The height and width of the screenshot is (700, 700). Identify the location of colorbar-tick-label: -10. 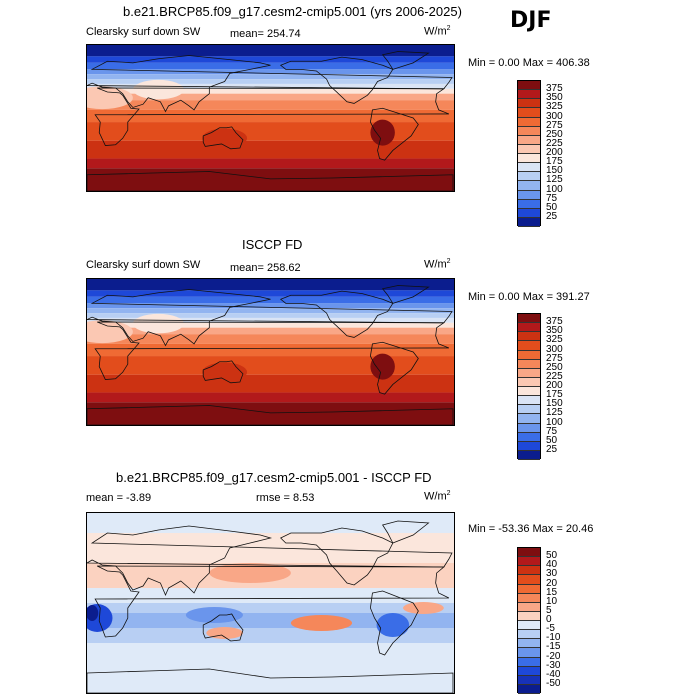
(553, 638).